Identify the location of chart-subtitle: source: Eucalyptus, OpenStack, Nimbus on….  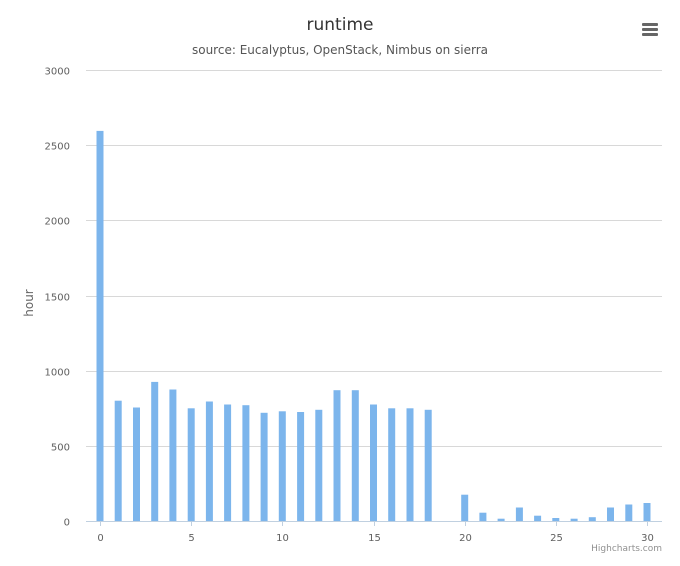
(340, 50).